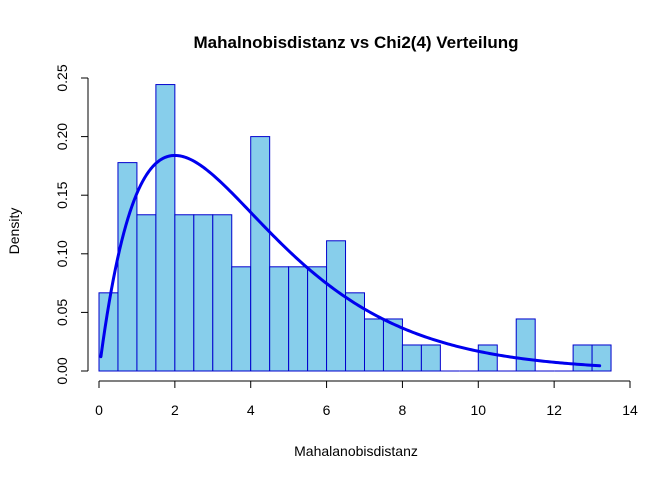 The height and width of the screenshot is (480, 672). What do you see at coordinates (356, 42) in the screenshot?
I see `chart-title: Mahalnobisdistanz vs Chi2(4) Verteilung` at bounding box center [356, 42].